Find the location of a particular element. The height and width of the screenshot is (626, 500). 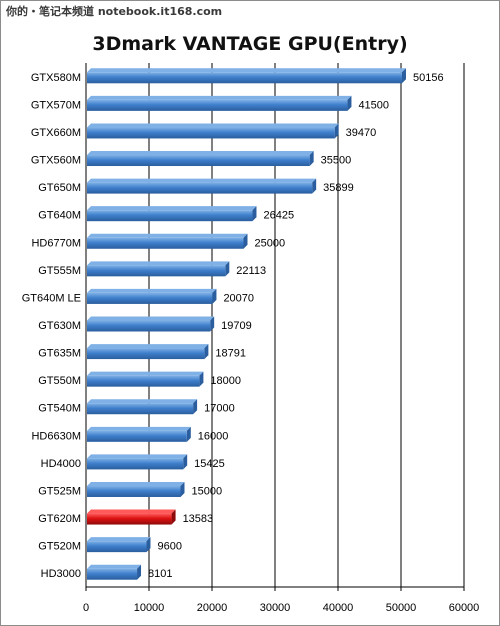

value-label: 8101 is located at coordinates (160, 574).